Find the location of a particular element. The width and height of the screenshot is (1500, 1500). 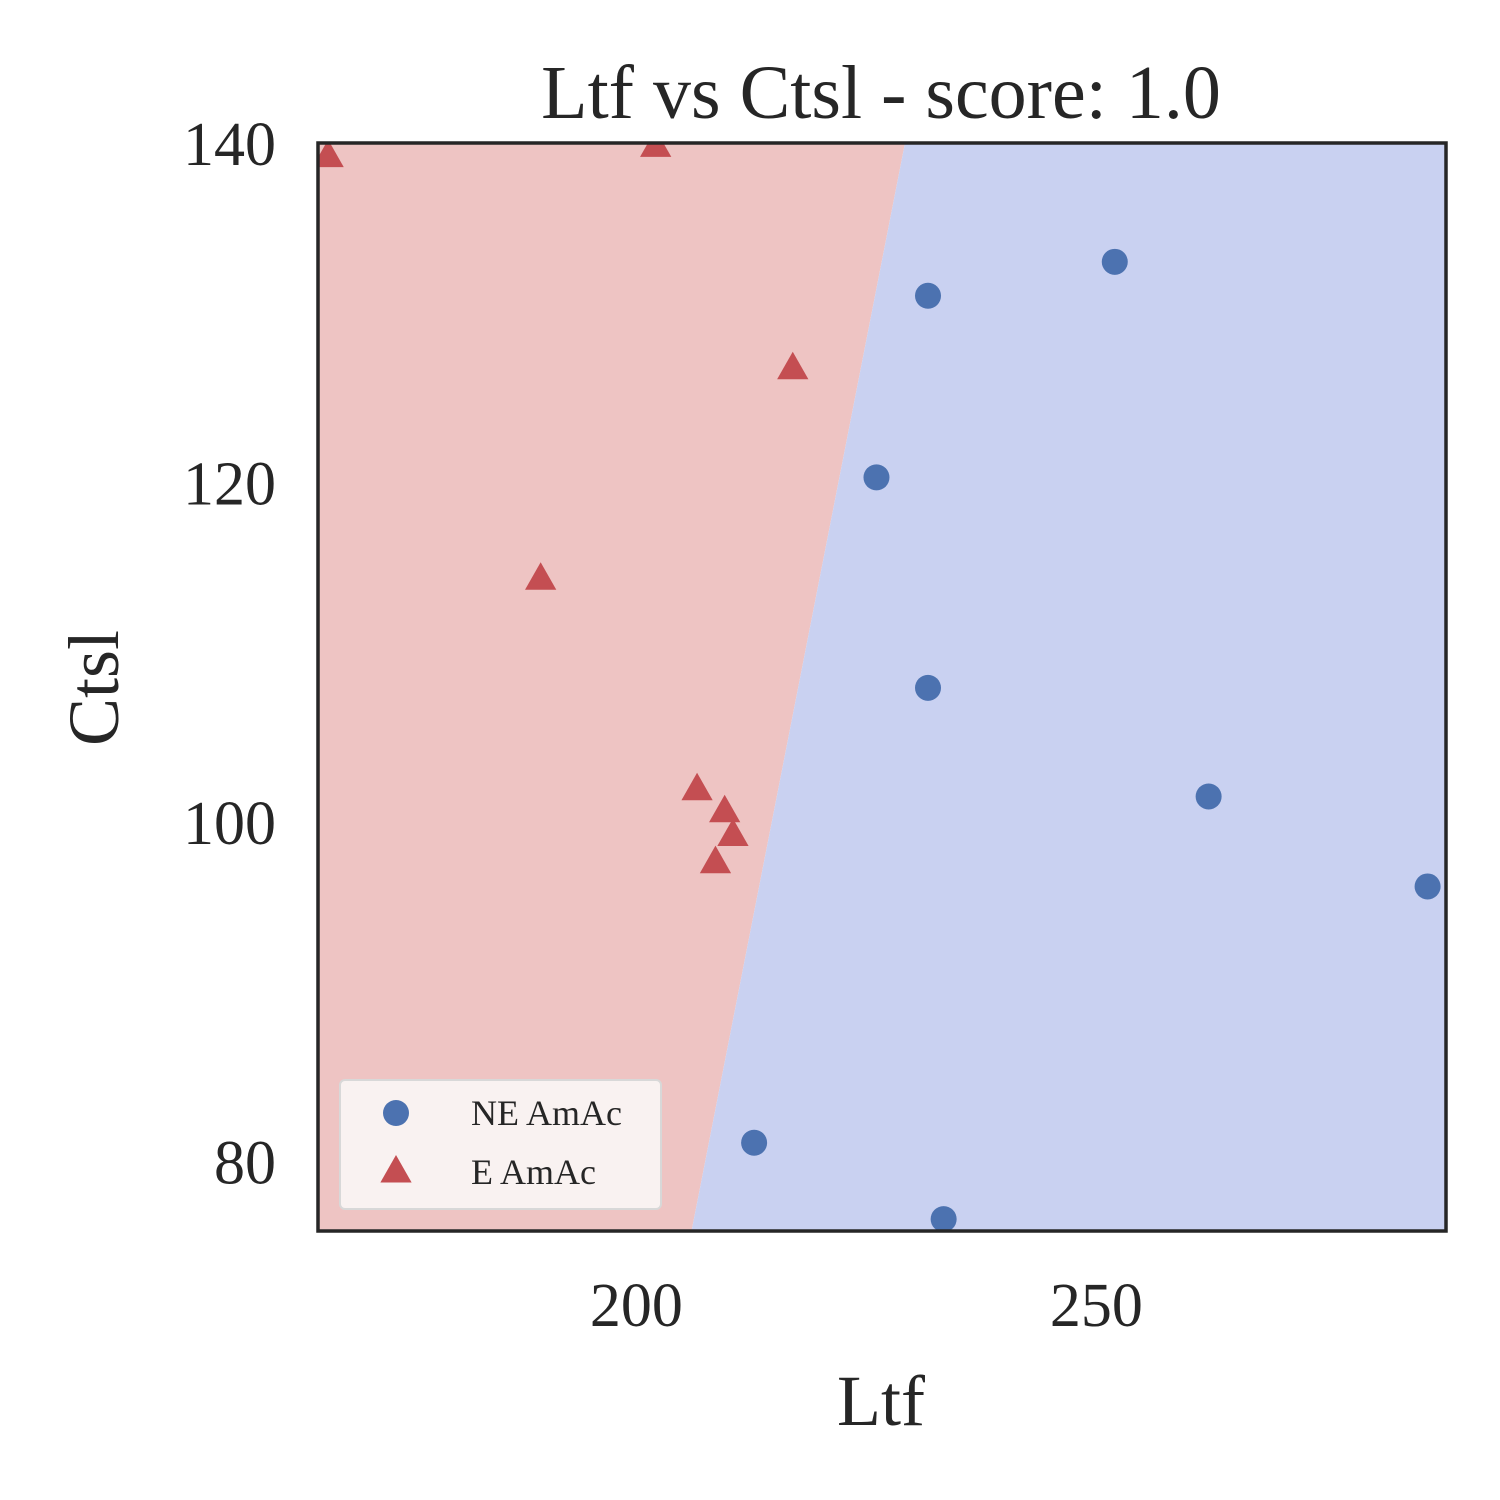

legend: NE AmAc E AmAc is located at coordinates (500, 1144).